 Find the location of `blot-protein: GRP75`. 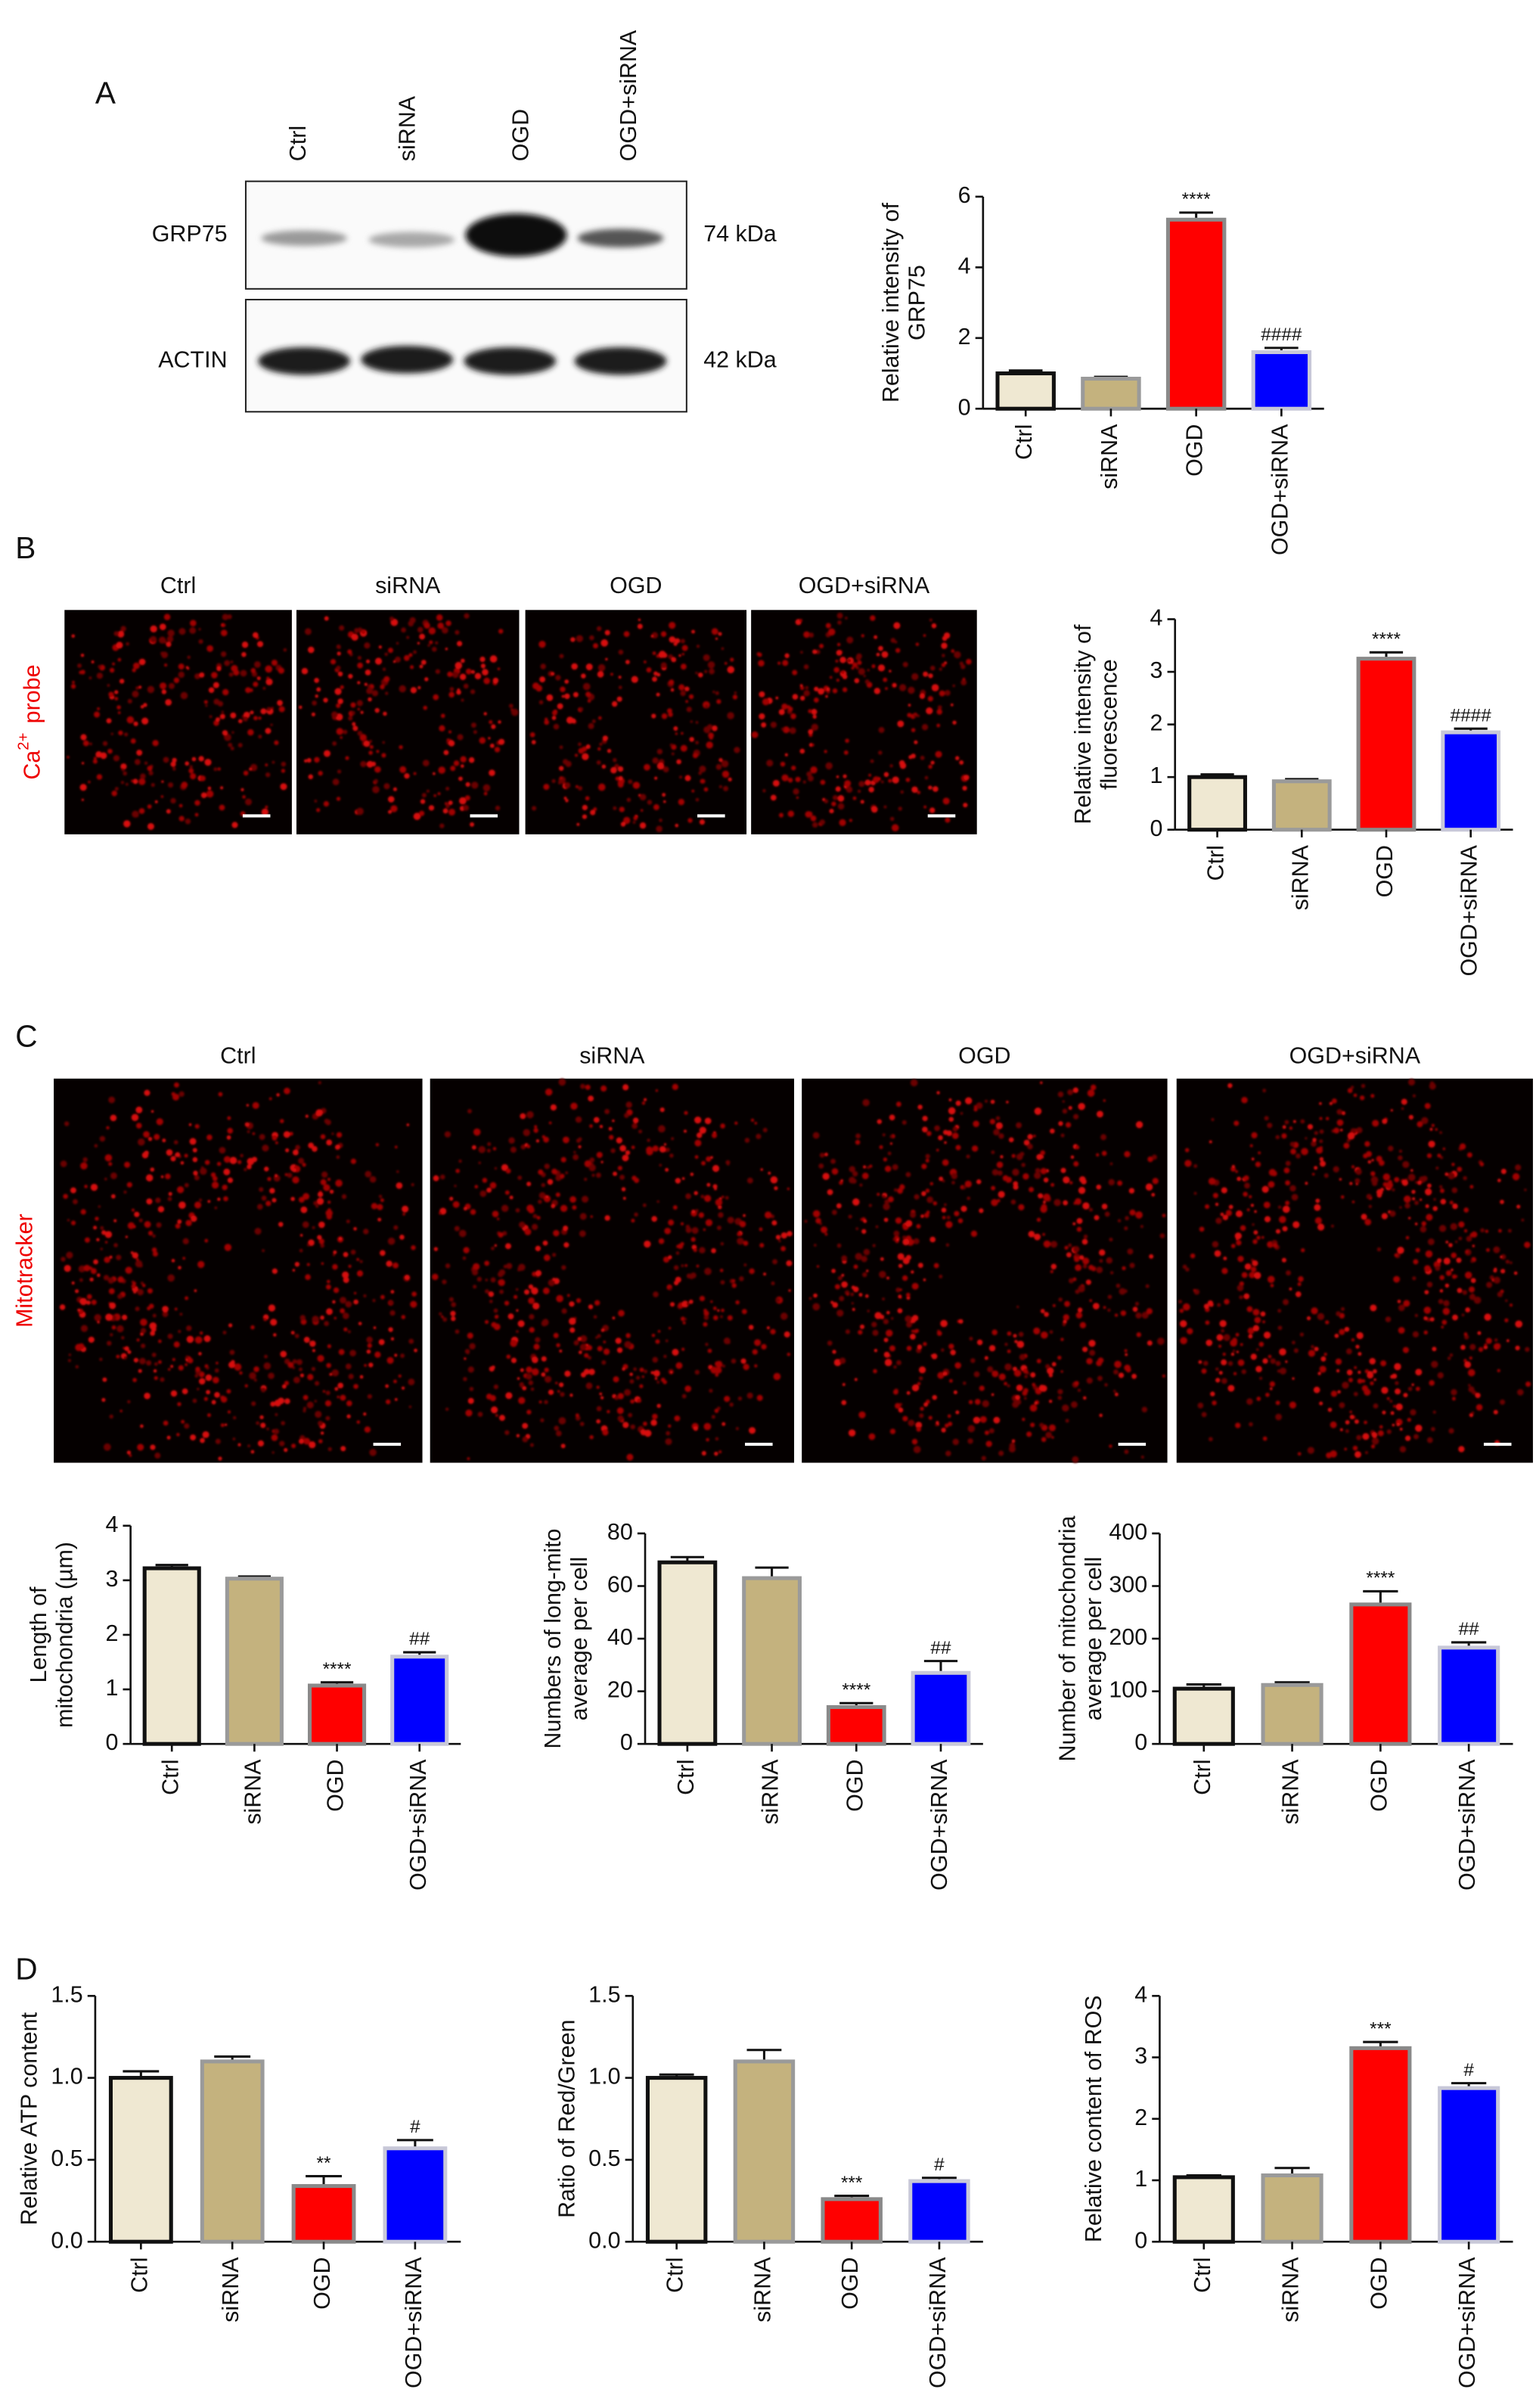

blot-protein: GRP75 is located at coordinates (190, 234).